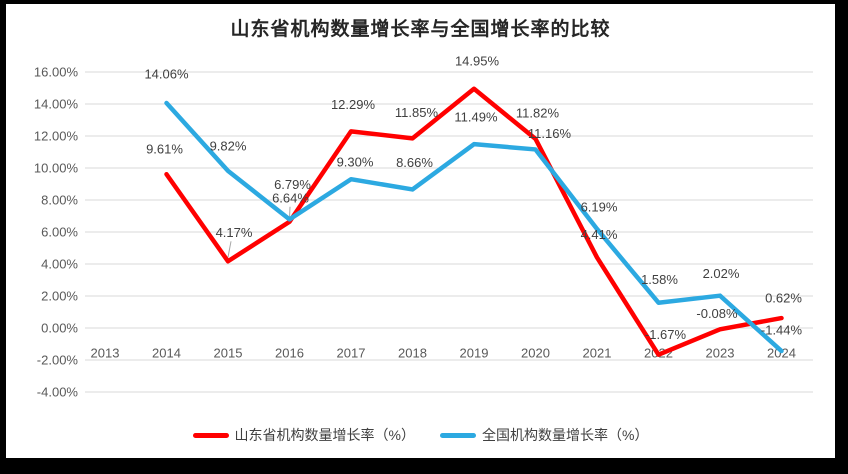 The height and width of the screenshot is (474, 848). Describe the element at coordinates (420, 29) in the screenshot. I see `chart-title: 山东省机构数量增长率与全国增长率的比较` at that location.